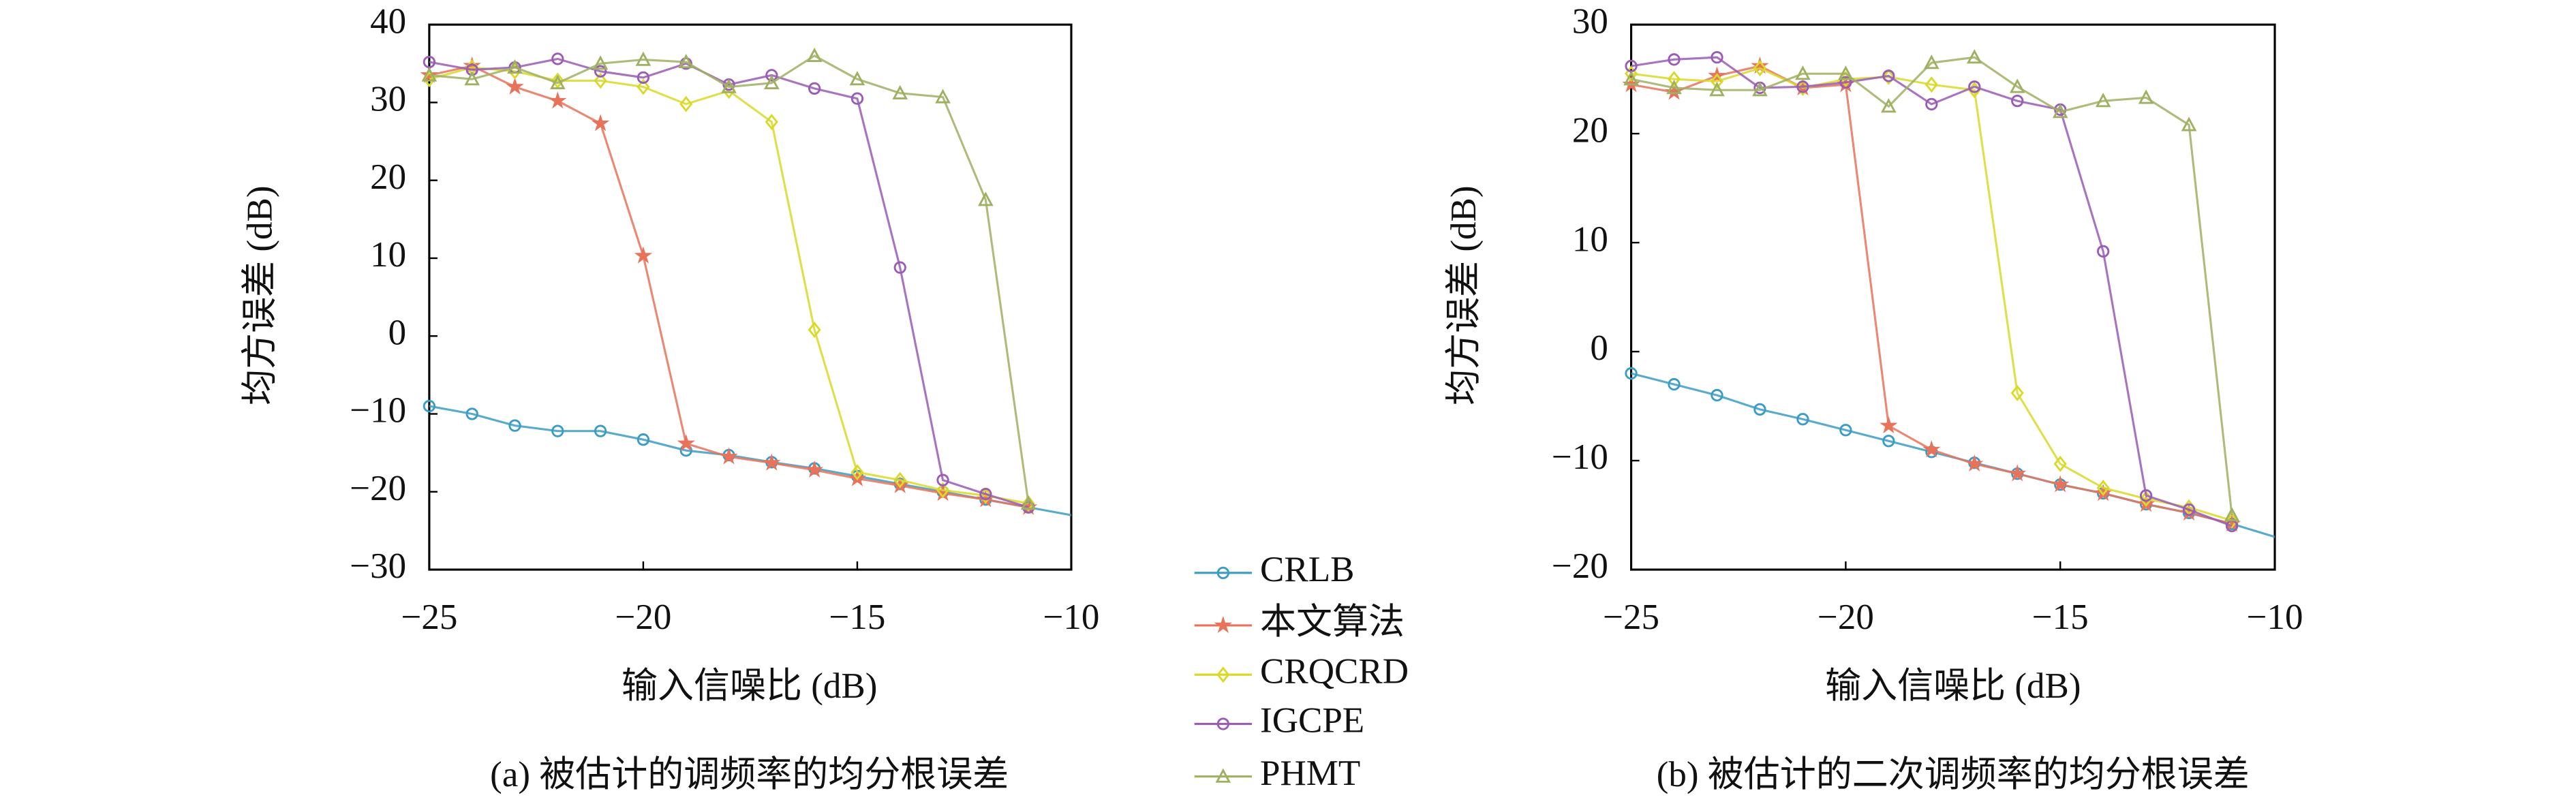 Image resolution: width=2576 pixels, height=806 pixels. Describe the element at coordinates (388, 255) in the screenshot. I see `y-tick-label: 10` at that location.